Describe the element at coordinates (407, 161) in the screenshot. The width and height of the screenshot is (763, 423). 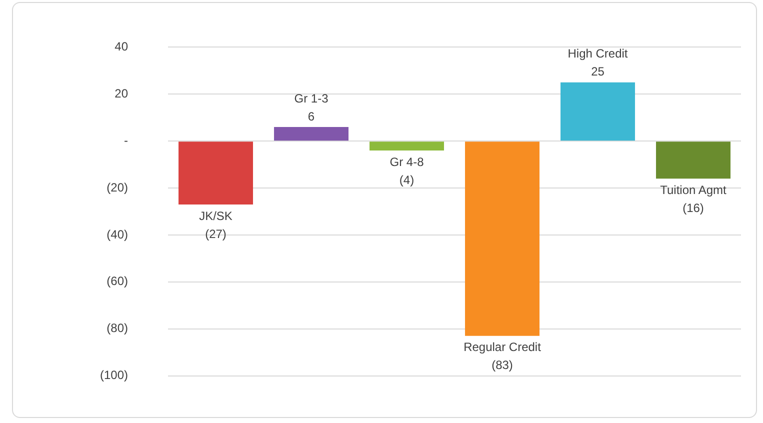
I see `x-tick-label: Gr 4-8` at that location.